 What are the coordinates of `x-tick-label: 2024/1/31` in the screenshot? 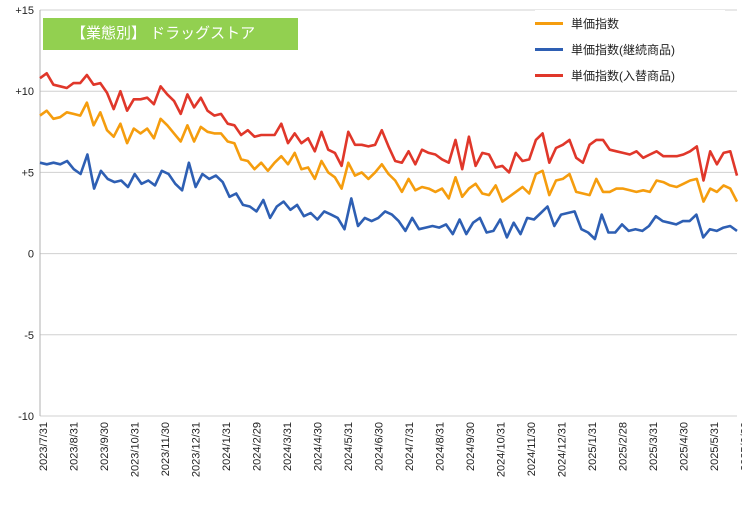 It's located at (227, 446).